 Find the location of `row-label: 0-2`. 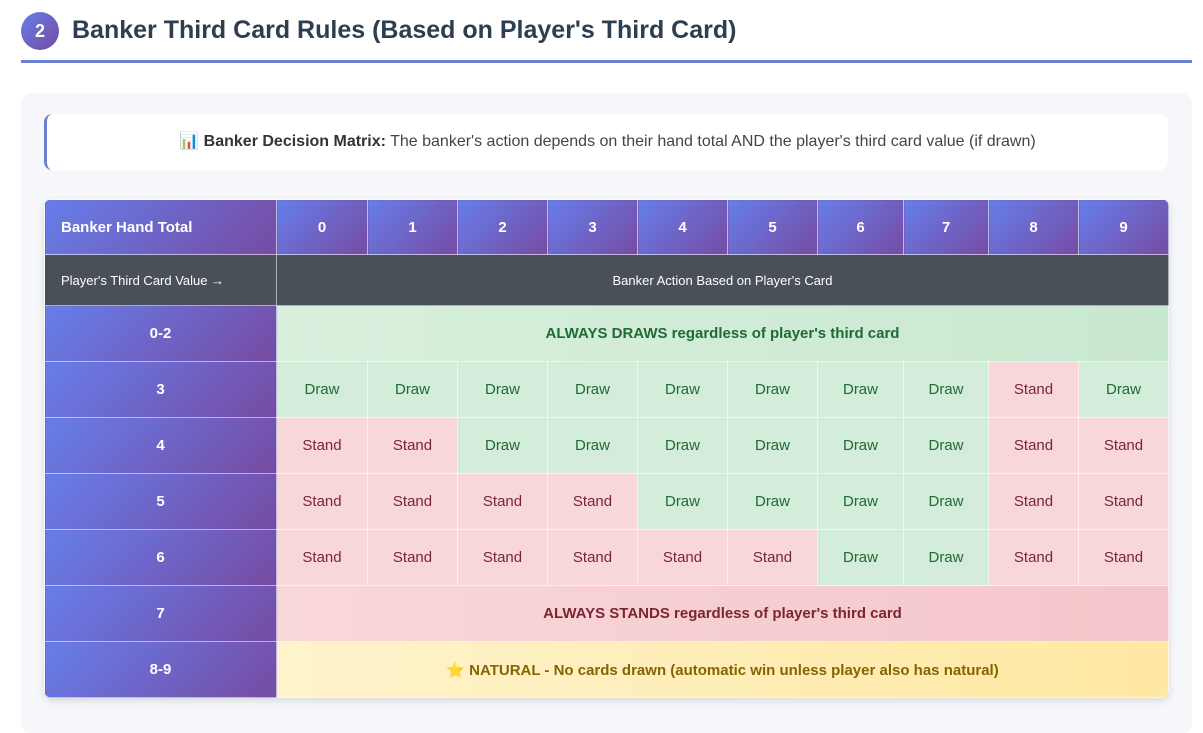

row-label: 0-2 is located at coordinates (160, 333).